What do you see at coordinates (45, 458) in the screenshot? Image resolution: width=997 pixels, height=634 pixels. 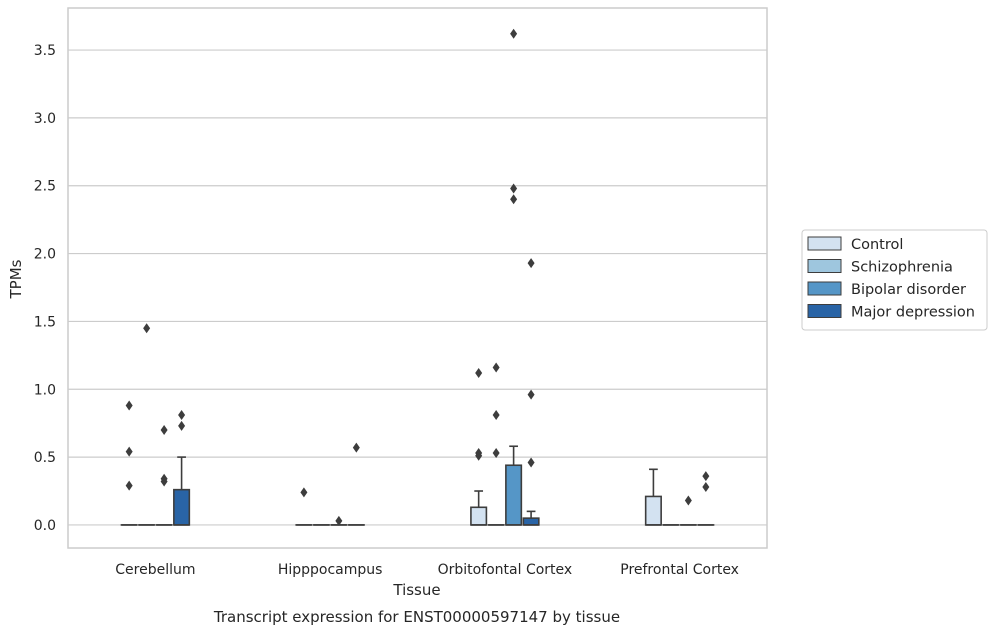 I see `y-tick-label: 0.5` at bounding box center [45, 458].